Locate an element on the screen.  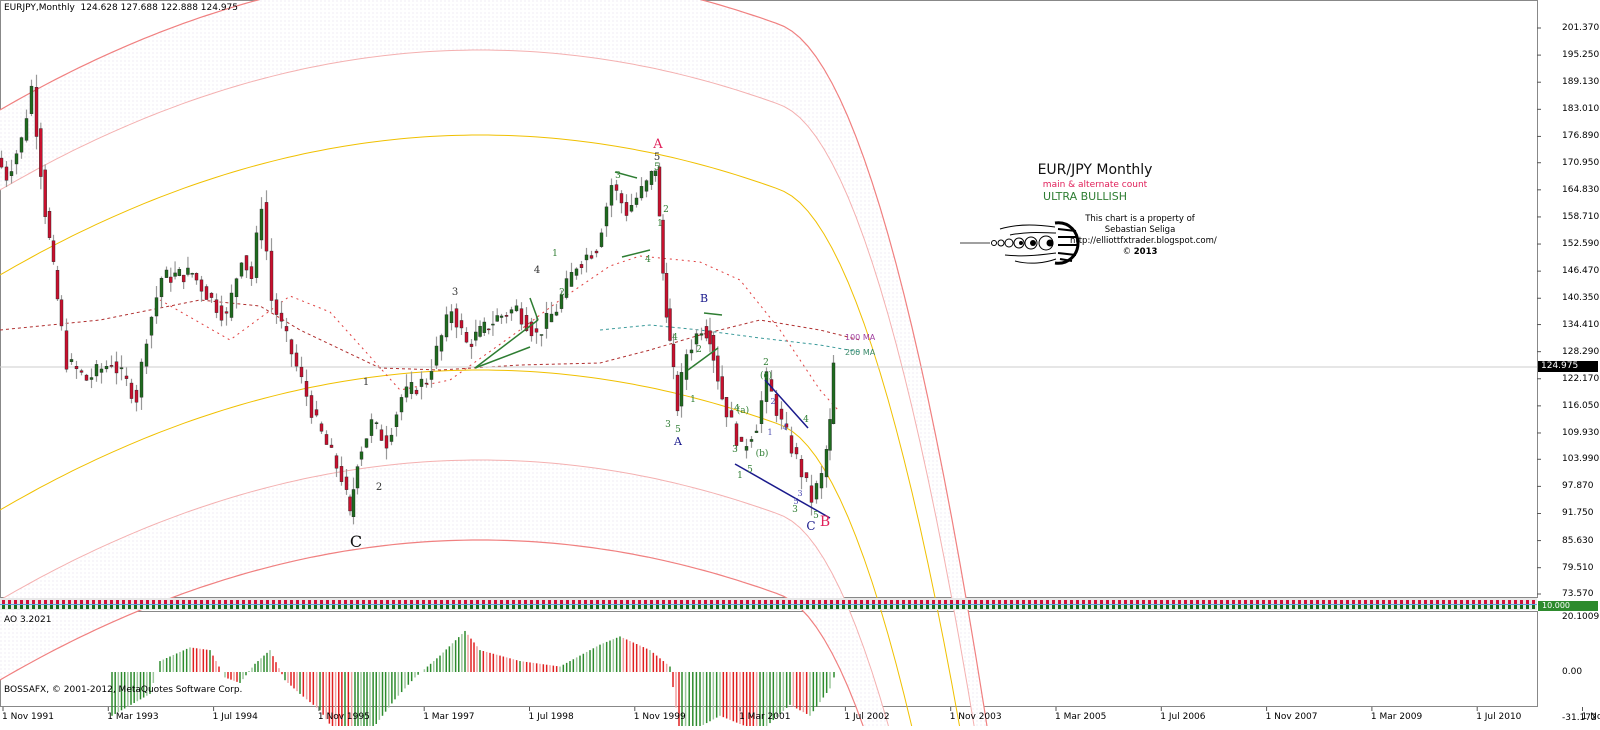
time-tick-label: 1 Jul 1998 is located at coordinates (551, 717).